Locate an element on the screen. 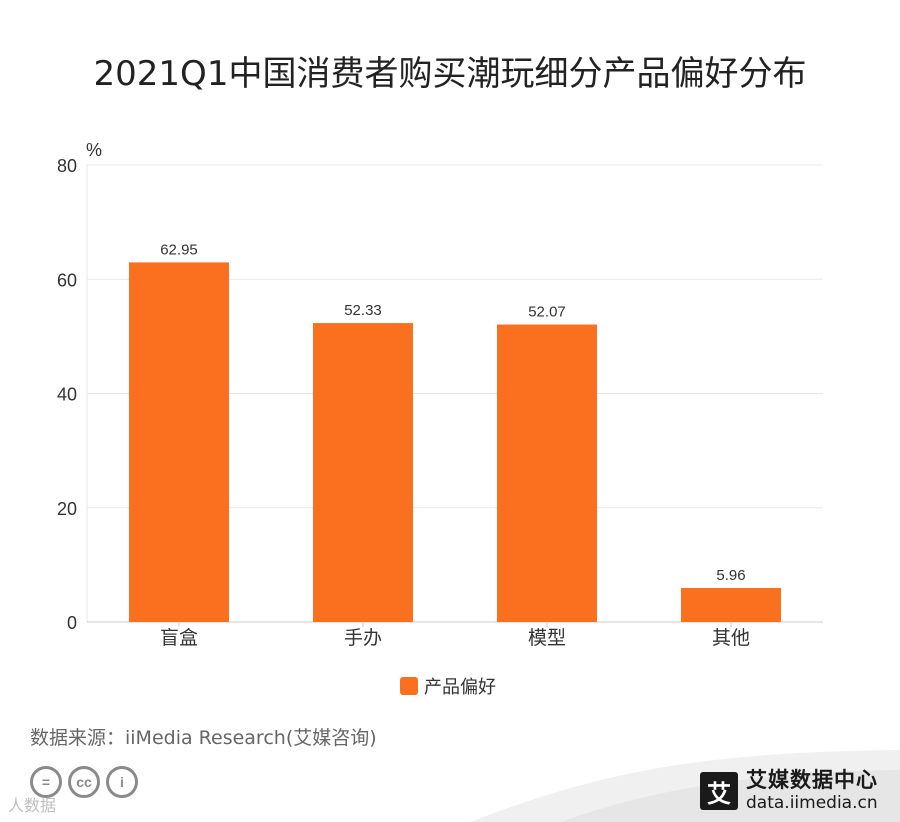 Image resolution: width=900 pixels, height=822 pixels. y-tick-label: 40 is located at coordinates (67, 395).